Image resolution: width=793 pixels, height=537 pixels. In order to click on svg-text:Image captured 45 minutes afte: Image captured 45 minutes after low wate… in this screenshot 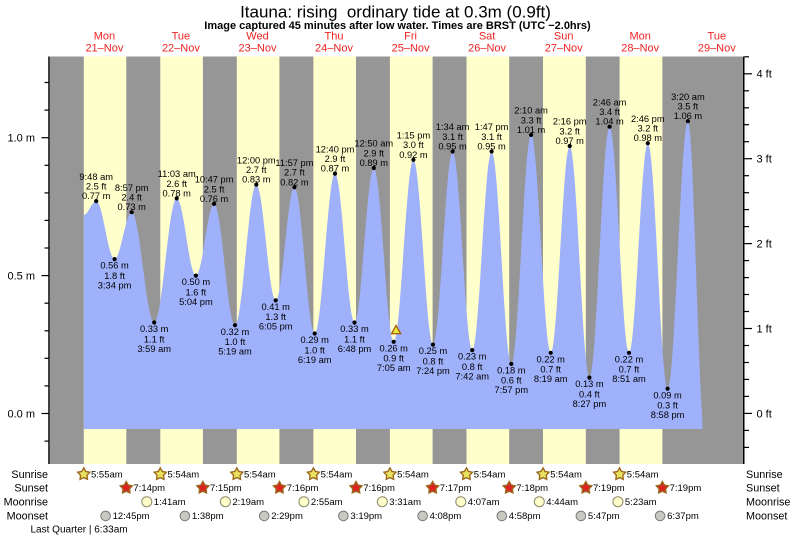, I will do `click(397, 26)`.